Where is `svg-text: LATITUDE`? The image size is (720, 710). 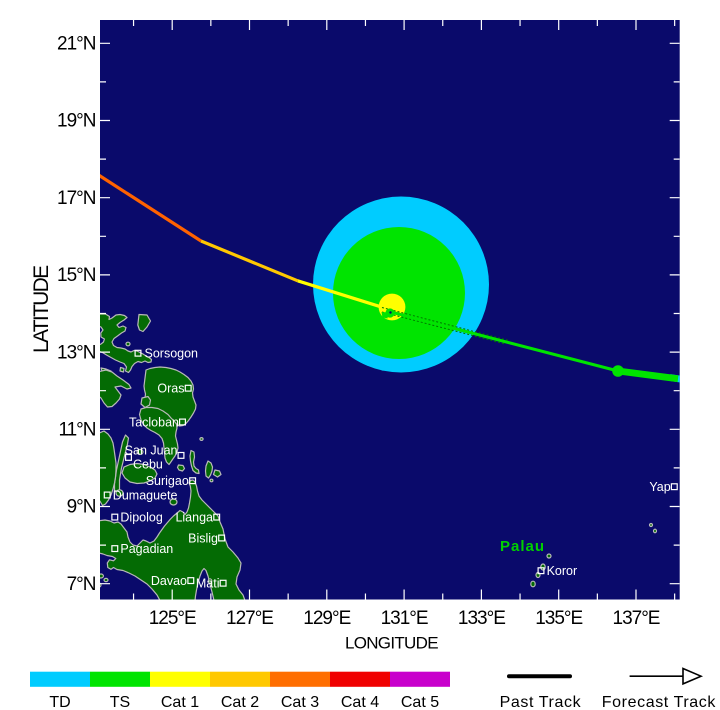
svg-text: LATITUDE is located at coordinates (41, 309).